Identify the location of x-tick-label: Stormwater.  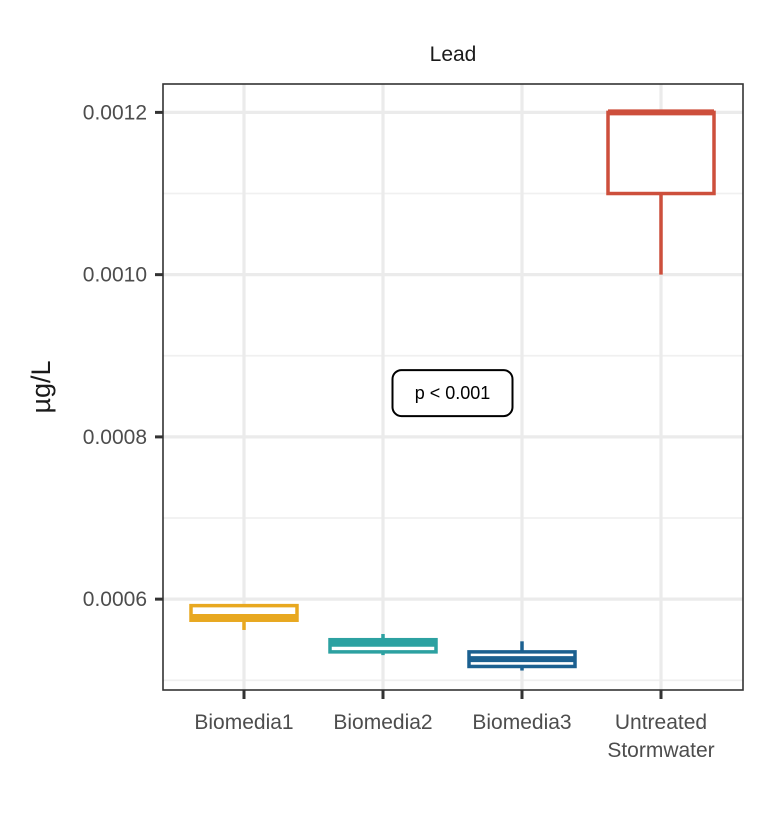
(660, 750).